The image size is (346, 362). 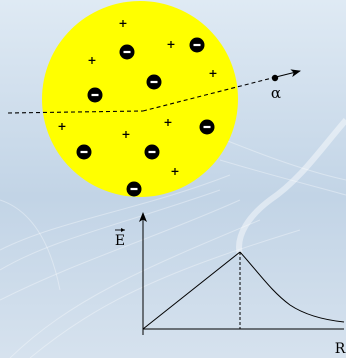 What do you see at coordinates (120, 241) in the screenshot?
I see `y-axis-label: E` at bounding box center [120, 241].